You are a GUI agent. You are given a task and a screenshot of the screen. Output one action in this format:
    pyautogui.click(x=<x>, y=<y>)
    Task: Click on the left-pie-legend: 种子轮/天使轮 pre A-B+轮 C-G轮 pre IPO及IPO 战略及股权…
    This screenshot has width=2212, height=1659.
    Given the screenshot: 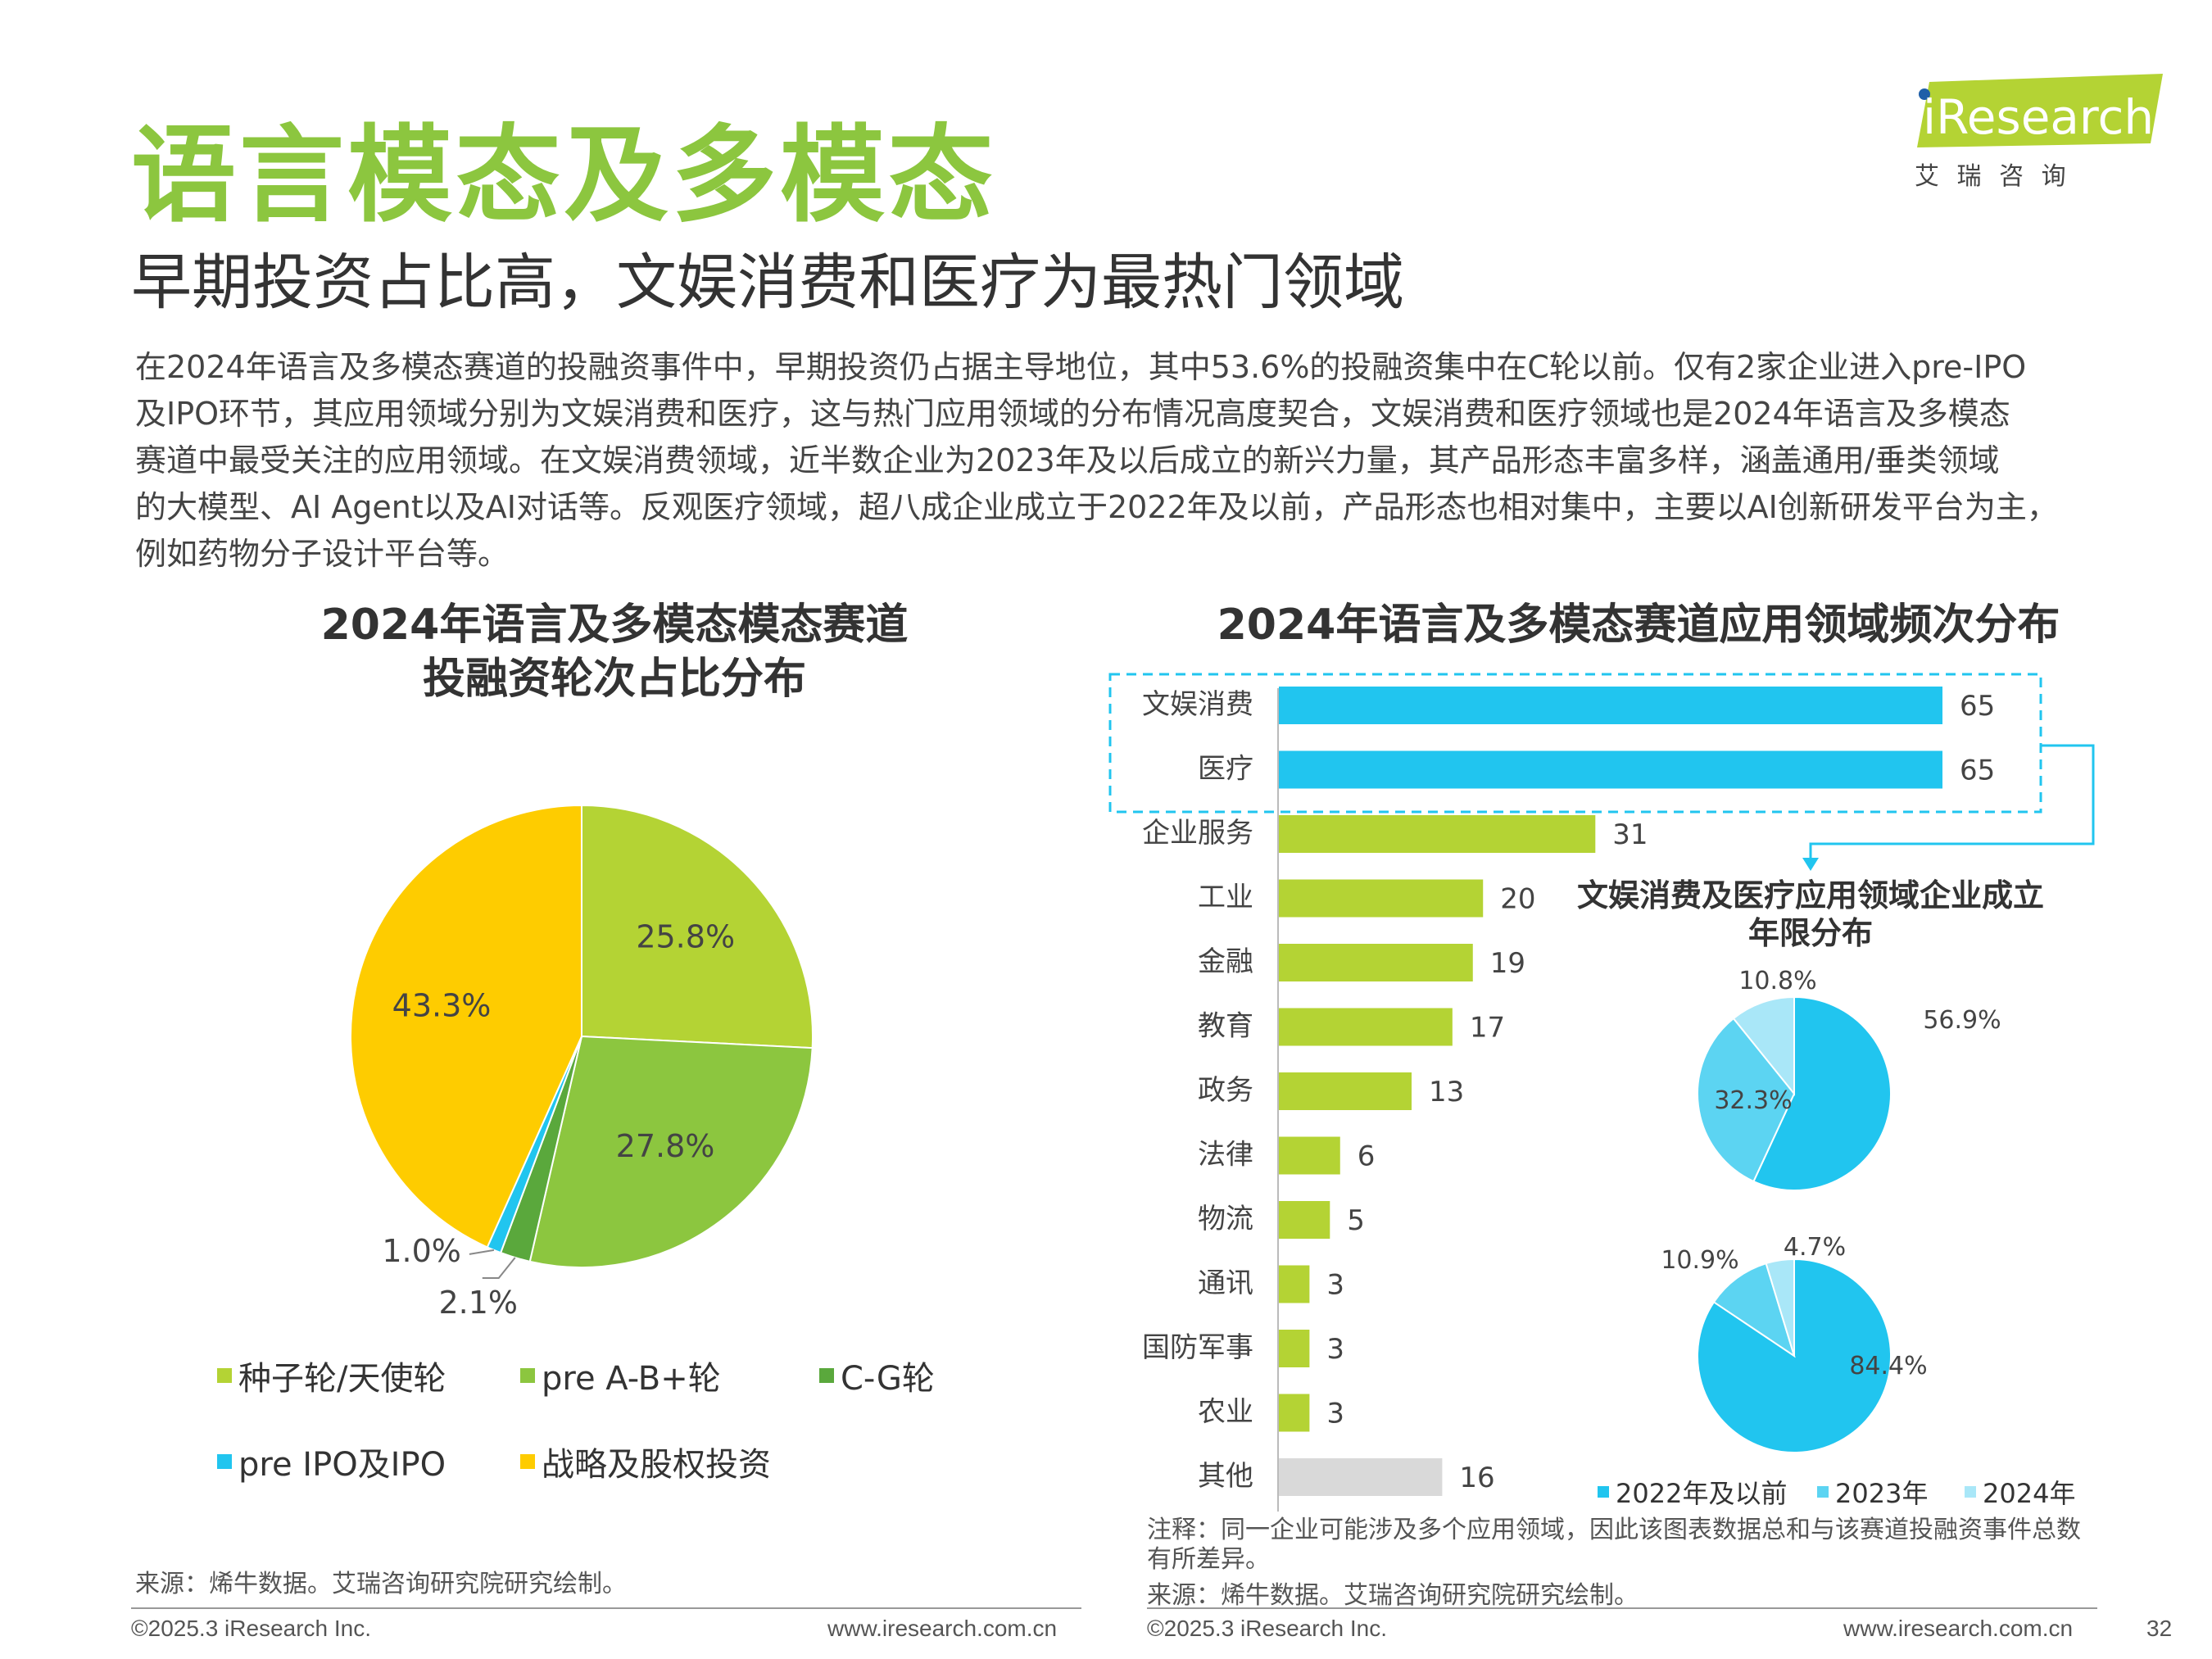 What is the action you would take?
    pyautogui.click(x=626, y=1421)
    